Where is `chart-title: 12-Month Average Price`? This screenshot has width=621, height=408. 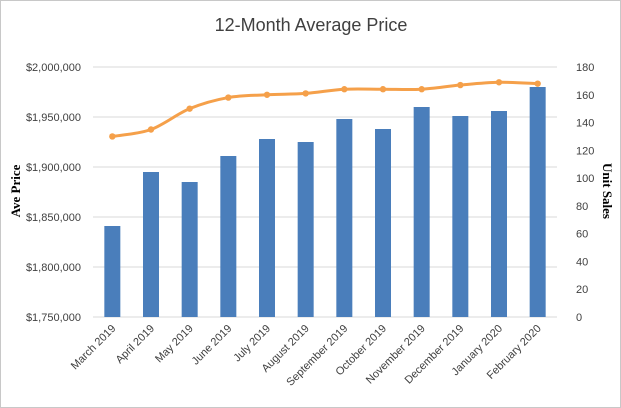 chart-title: 12-Month Average Price is located at coordinates (311, 25).